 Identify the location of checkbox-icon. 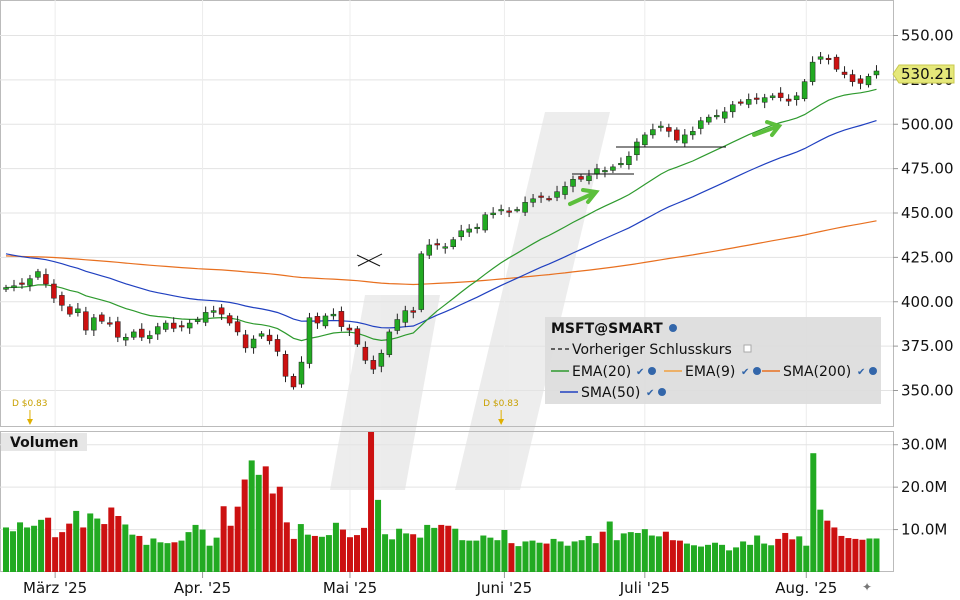
(747, 348).